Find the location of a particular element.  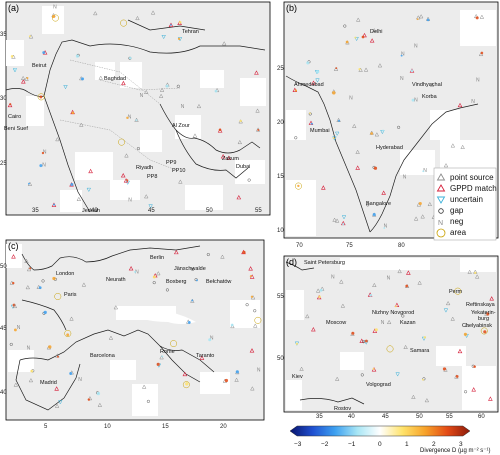

x-tick: 40 is located at coordinates (94, 211).